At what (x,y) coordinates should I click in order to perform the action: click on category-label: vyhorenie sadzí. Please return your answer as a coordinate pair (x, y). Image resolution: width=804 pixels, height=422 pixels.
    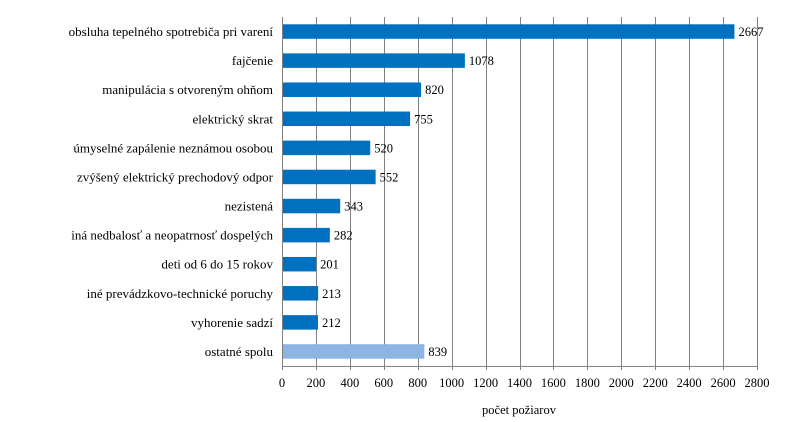
    Looking at the image, I should click on (232, 322).